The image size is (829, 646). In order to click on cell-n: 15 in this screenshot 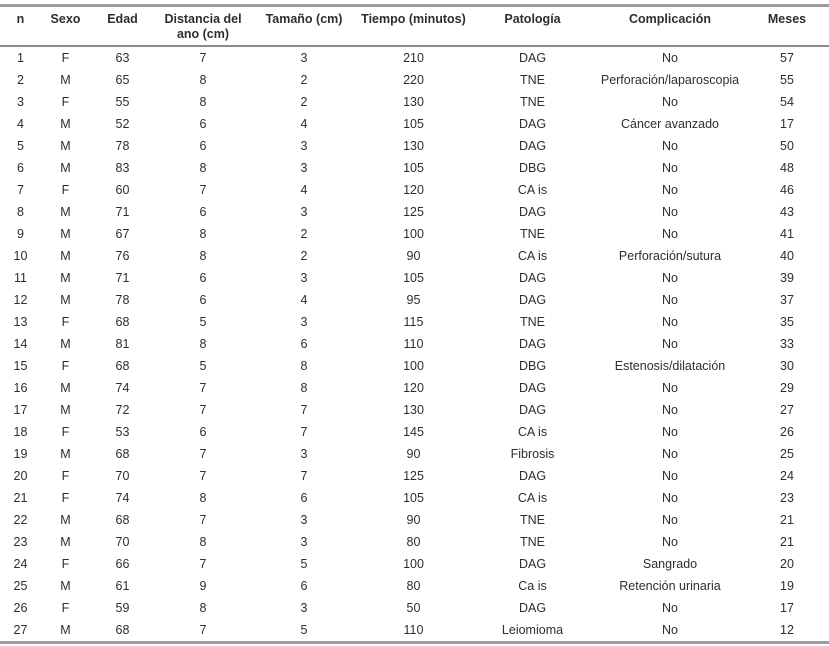, I will do `click(20, 366)`.